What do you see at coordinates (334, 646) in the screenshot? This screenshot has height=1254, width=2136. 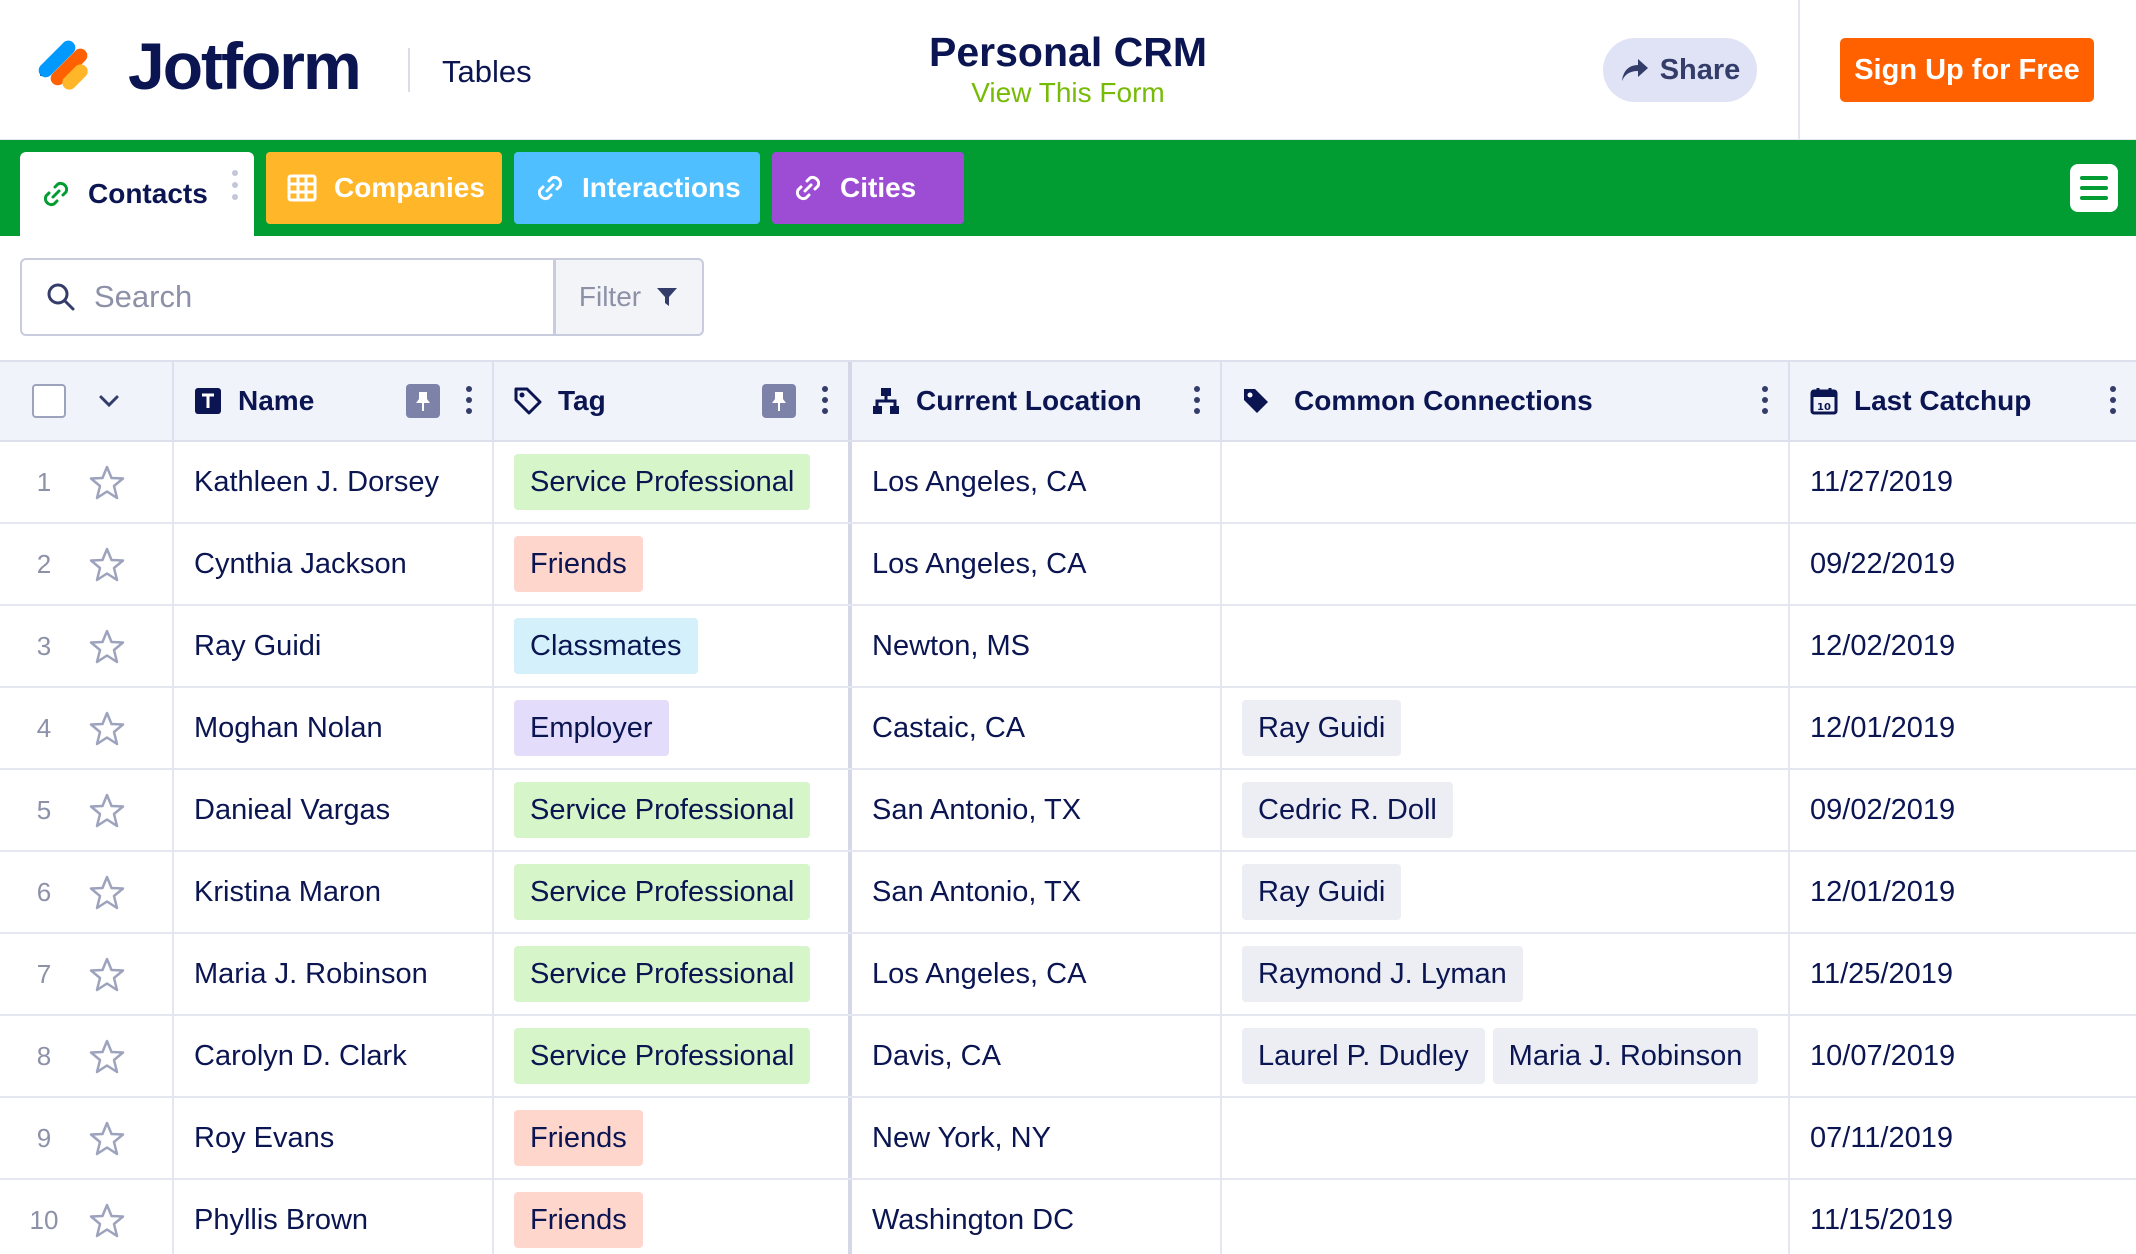 I see `name-cell: Ray Guidi` at bounding box center [334, 646].